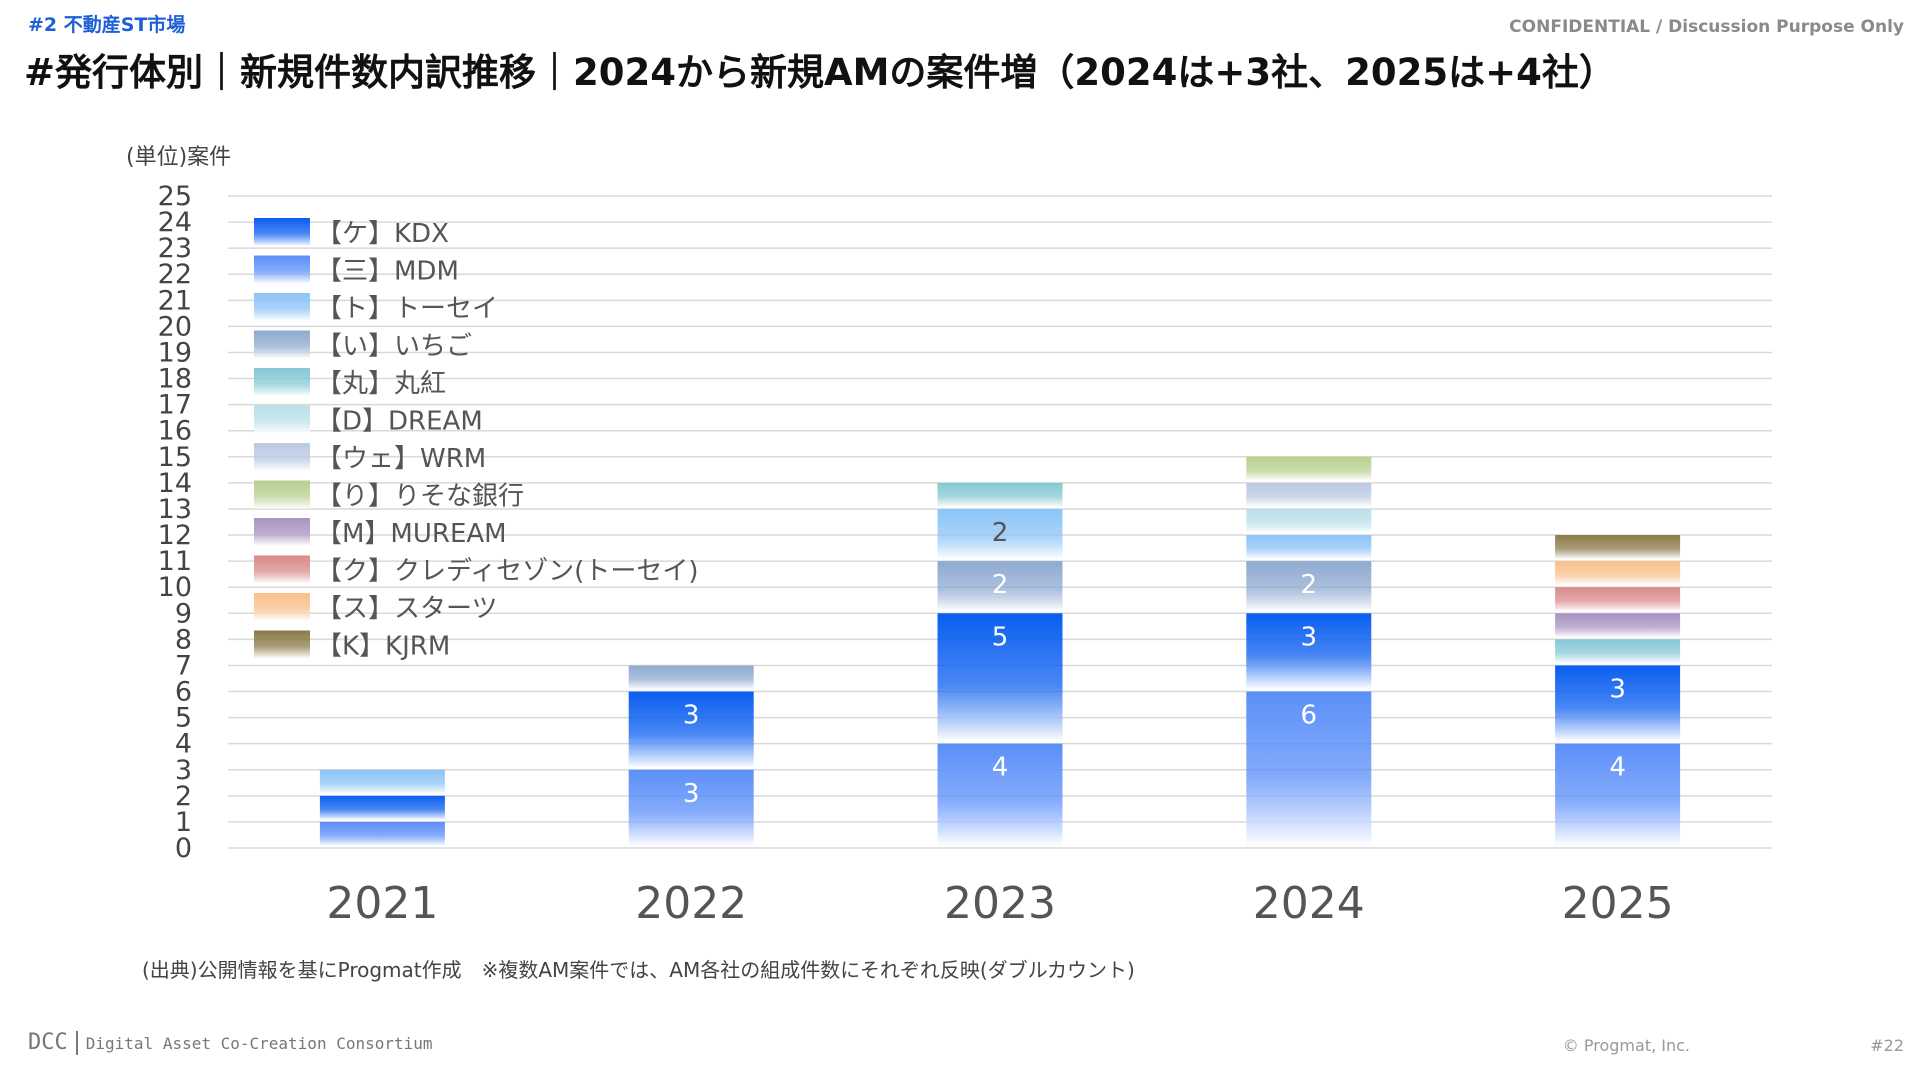 The height and width of the screenshot is (1080, 1920). I want to click on y-tick-label: 19, so click(175, 352).